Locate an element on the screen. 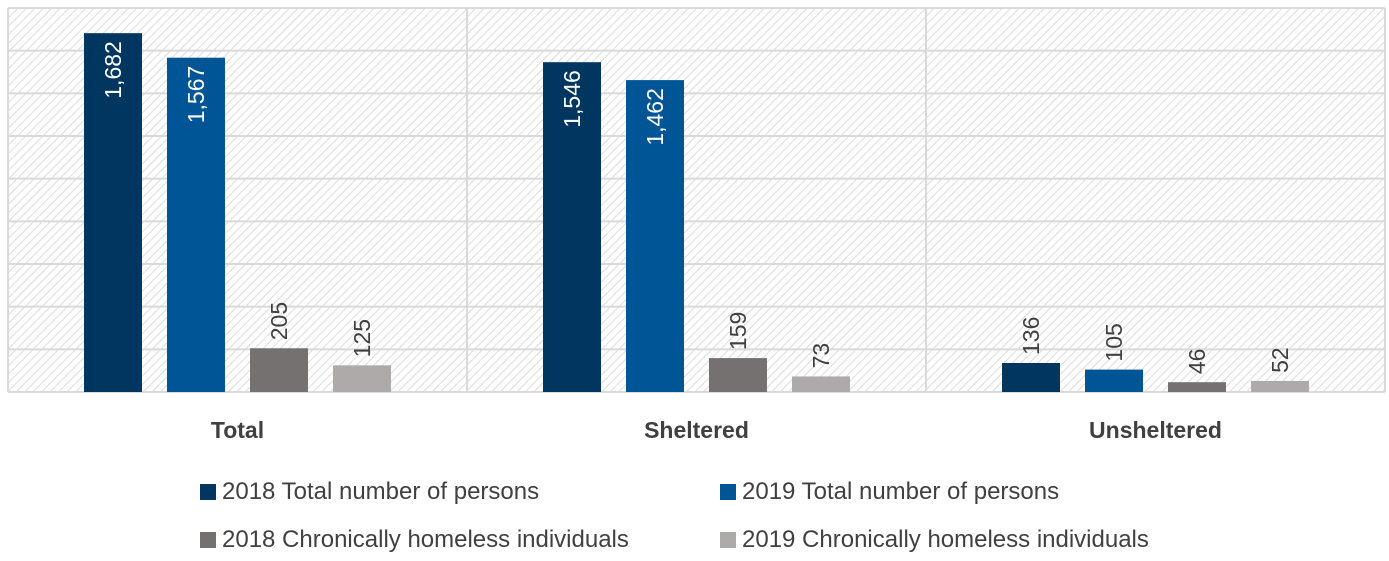 The image size is (1389, 561). legend-item: 2019 Total number of persons is located at coordinates (889, 492).